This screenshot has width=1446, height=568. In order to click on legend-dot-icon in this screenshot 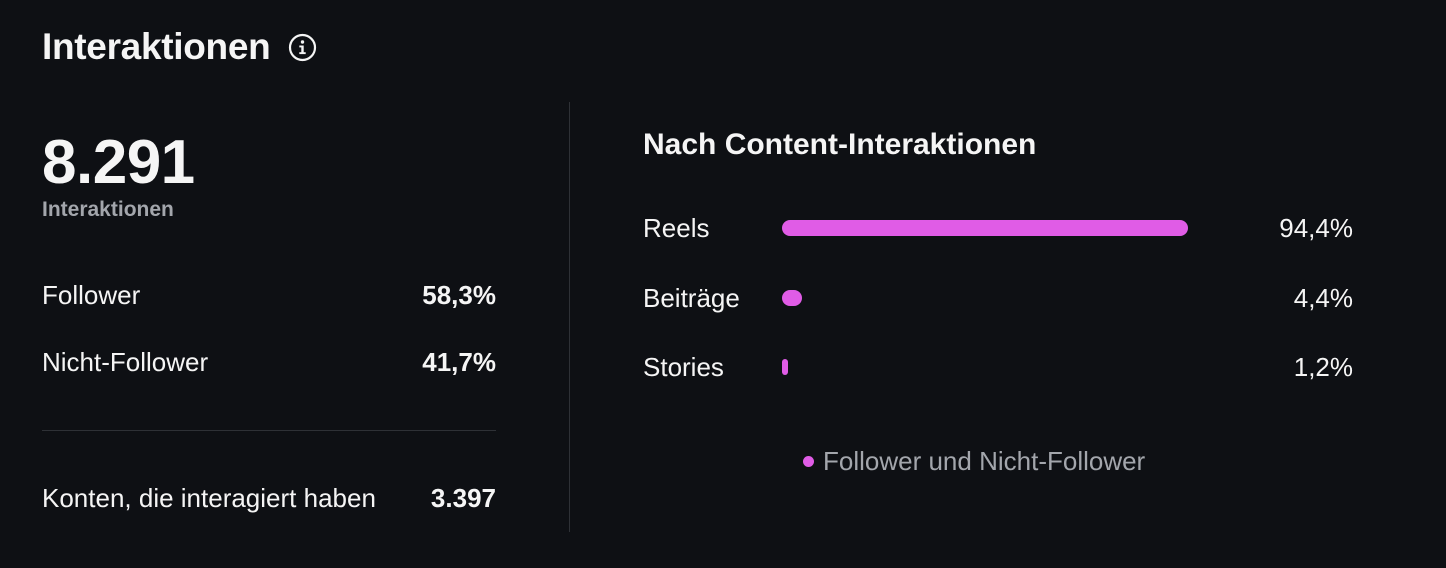, I will do `click(808, 461)`.